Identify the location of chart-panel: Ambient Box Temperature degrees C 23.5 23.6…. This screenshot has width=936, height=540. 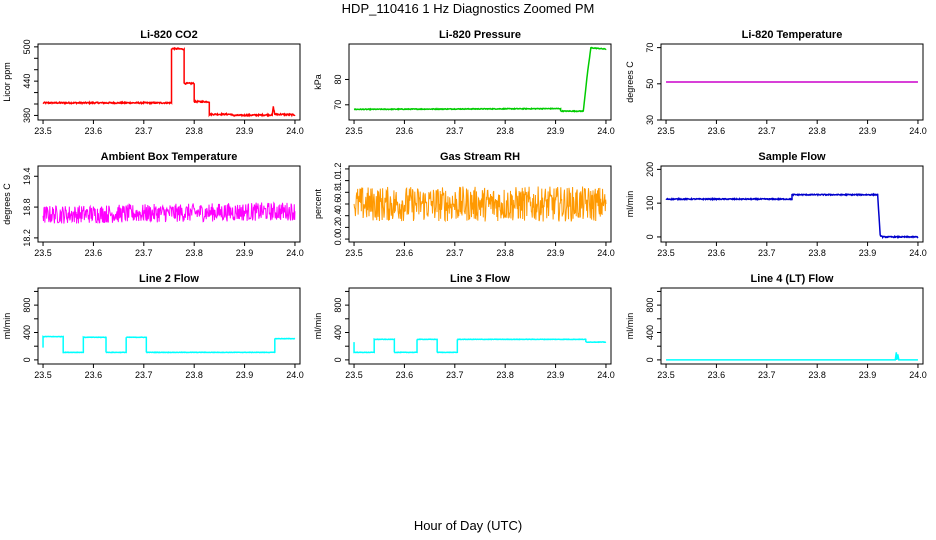
(153, 204).